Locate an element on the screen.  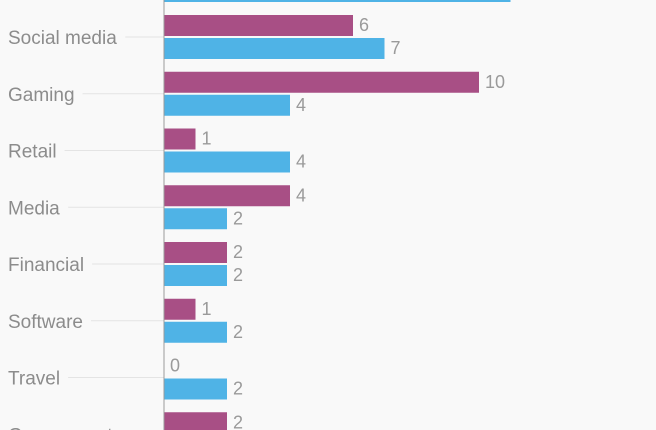
value-label: 6 is located at coordinates (364, 25).